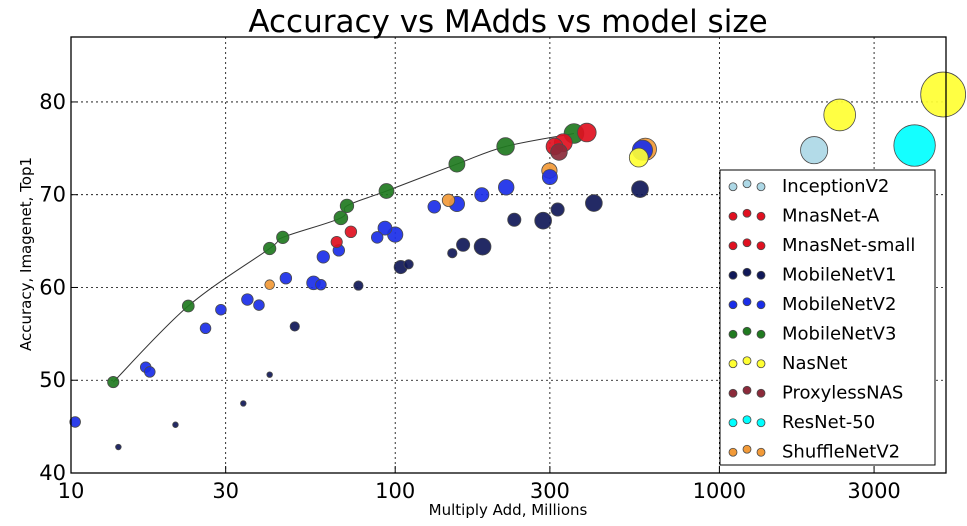 This screenshot has height=526, width=967. What do you see at coordinates (508, 510) in the screenshot?
I see `x-axis-label: Multiply Add, Millions` at bounding box center [508, 510].